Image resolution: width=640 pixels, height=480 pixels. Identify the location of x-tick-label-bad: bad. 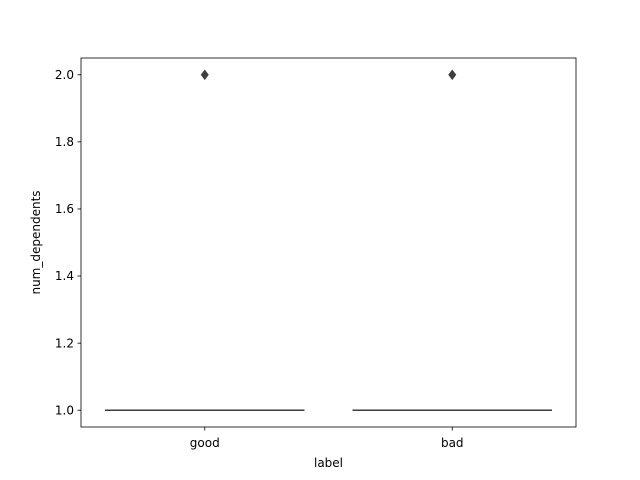
(452, 443).